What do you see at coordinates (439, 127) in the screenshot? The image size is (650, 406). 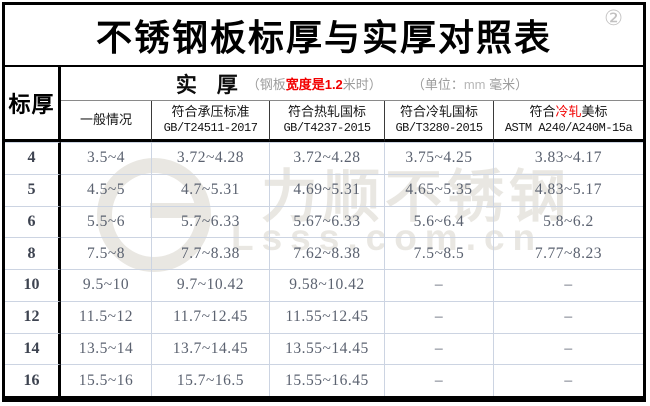 I see `standard-code: GB/T3280-2015` at bounding box center [439, 127].